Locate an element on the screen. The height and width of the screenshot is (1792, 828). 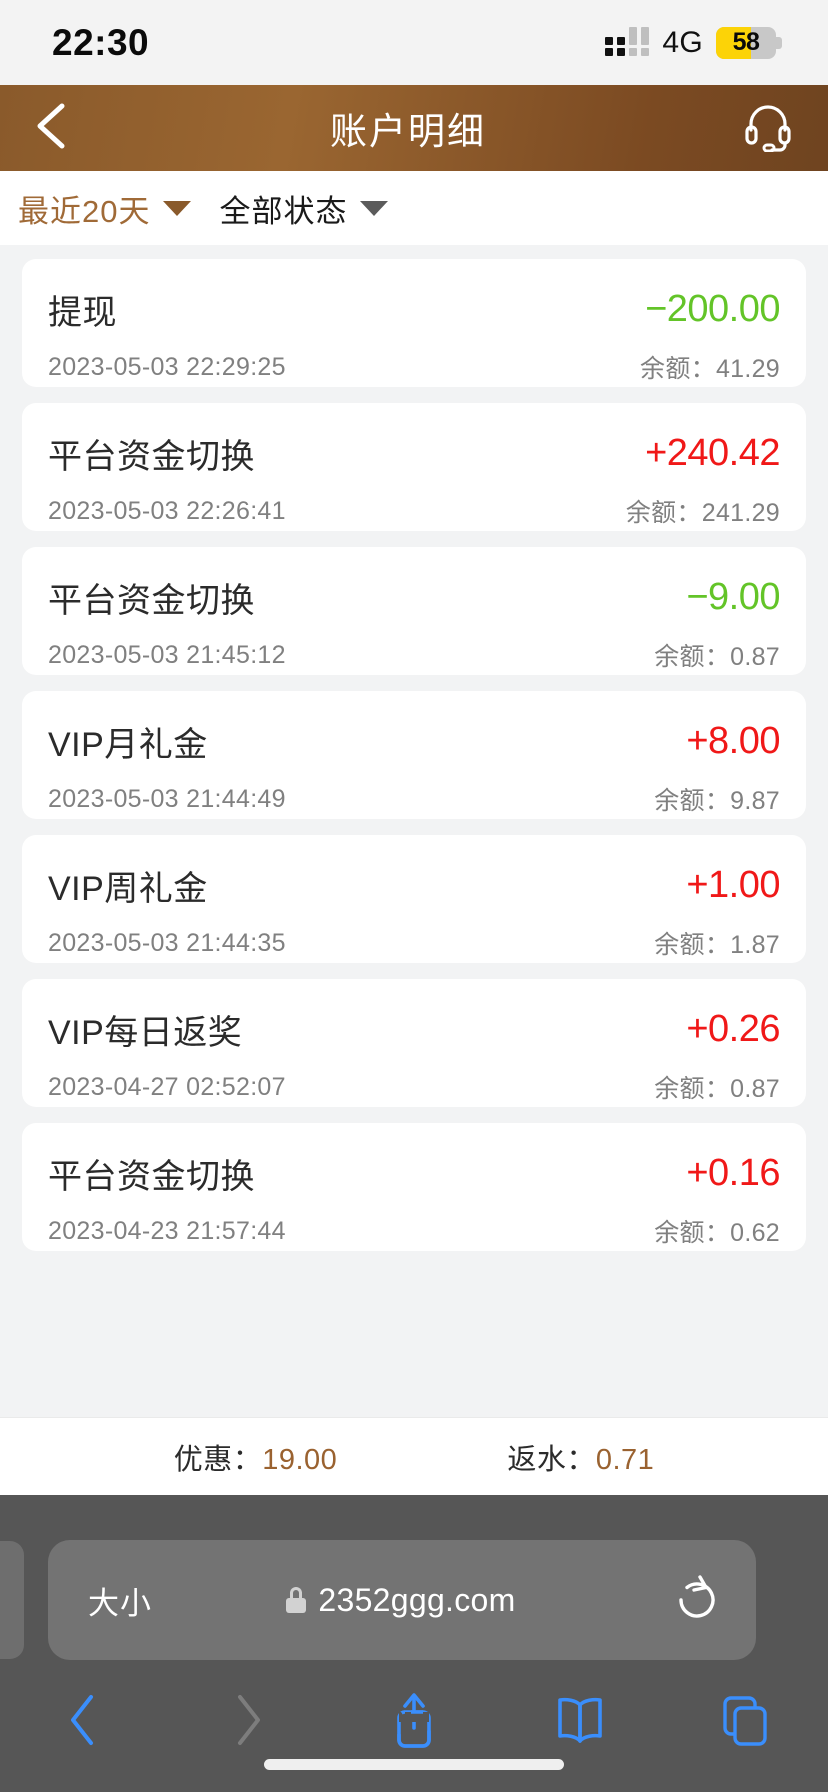
transaction-row: VIP周礼金 +1.00 2023-05-03 21:44:35 余额：1.87 is located at coordinates (414, 899).